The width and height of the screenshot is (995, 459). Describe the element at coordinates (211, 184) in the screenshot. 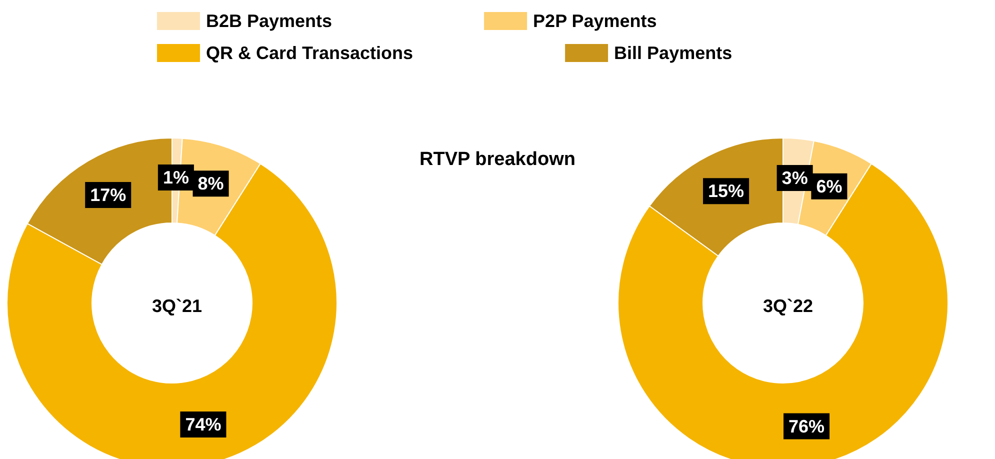

I see `data-label: 8%` at that location.